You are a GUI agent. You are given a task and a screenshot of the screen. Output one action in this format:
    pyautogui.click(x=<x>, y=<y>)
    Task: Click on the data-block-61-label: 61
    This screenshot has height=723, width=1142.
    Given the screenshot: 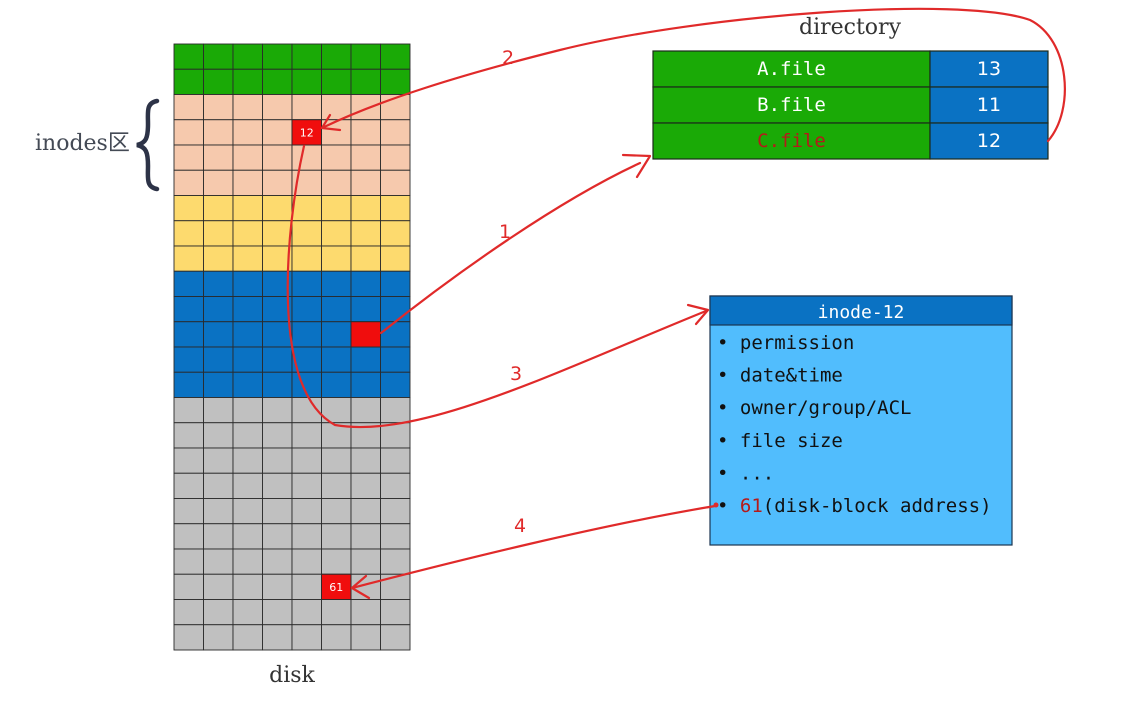 What is the action you would take?
    pyautogui.click(x=336, y=587)
    